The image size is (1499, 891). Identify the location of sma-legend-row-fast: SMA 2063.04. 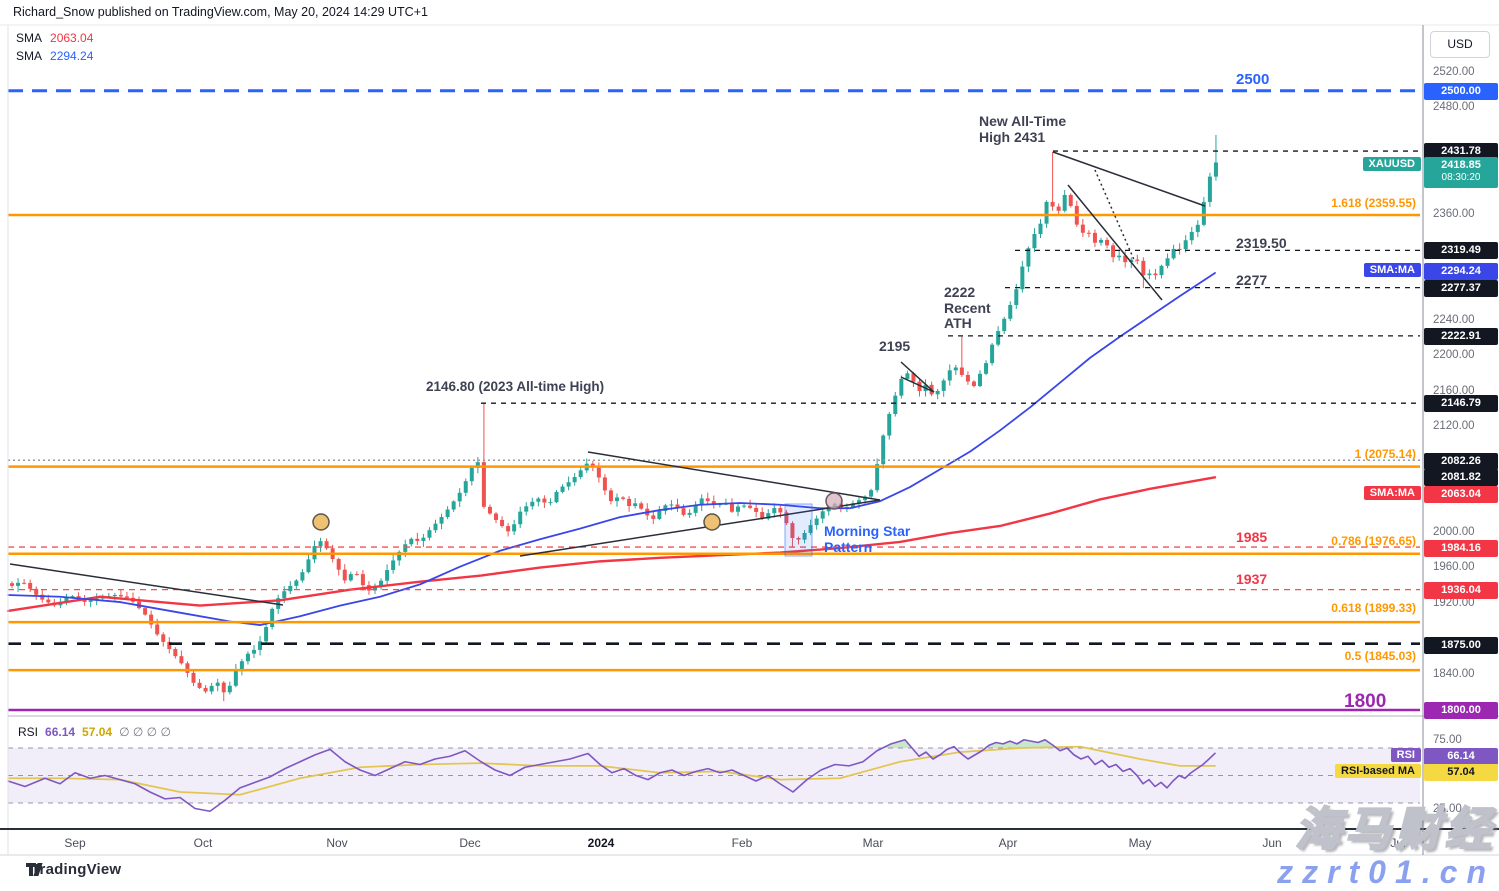
(54, 38).